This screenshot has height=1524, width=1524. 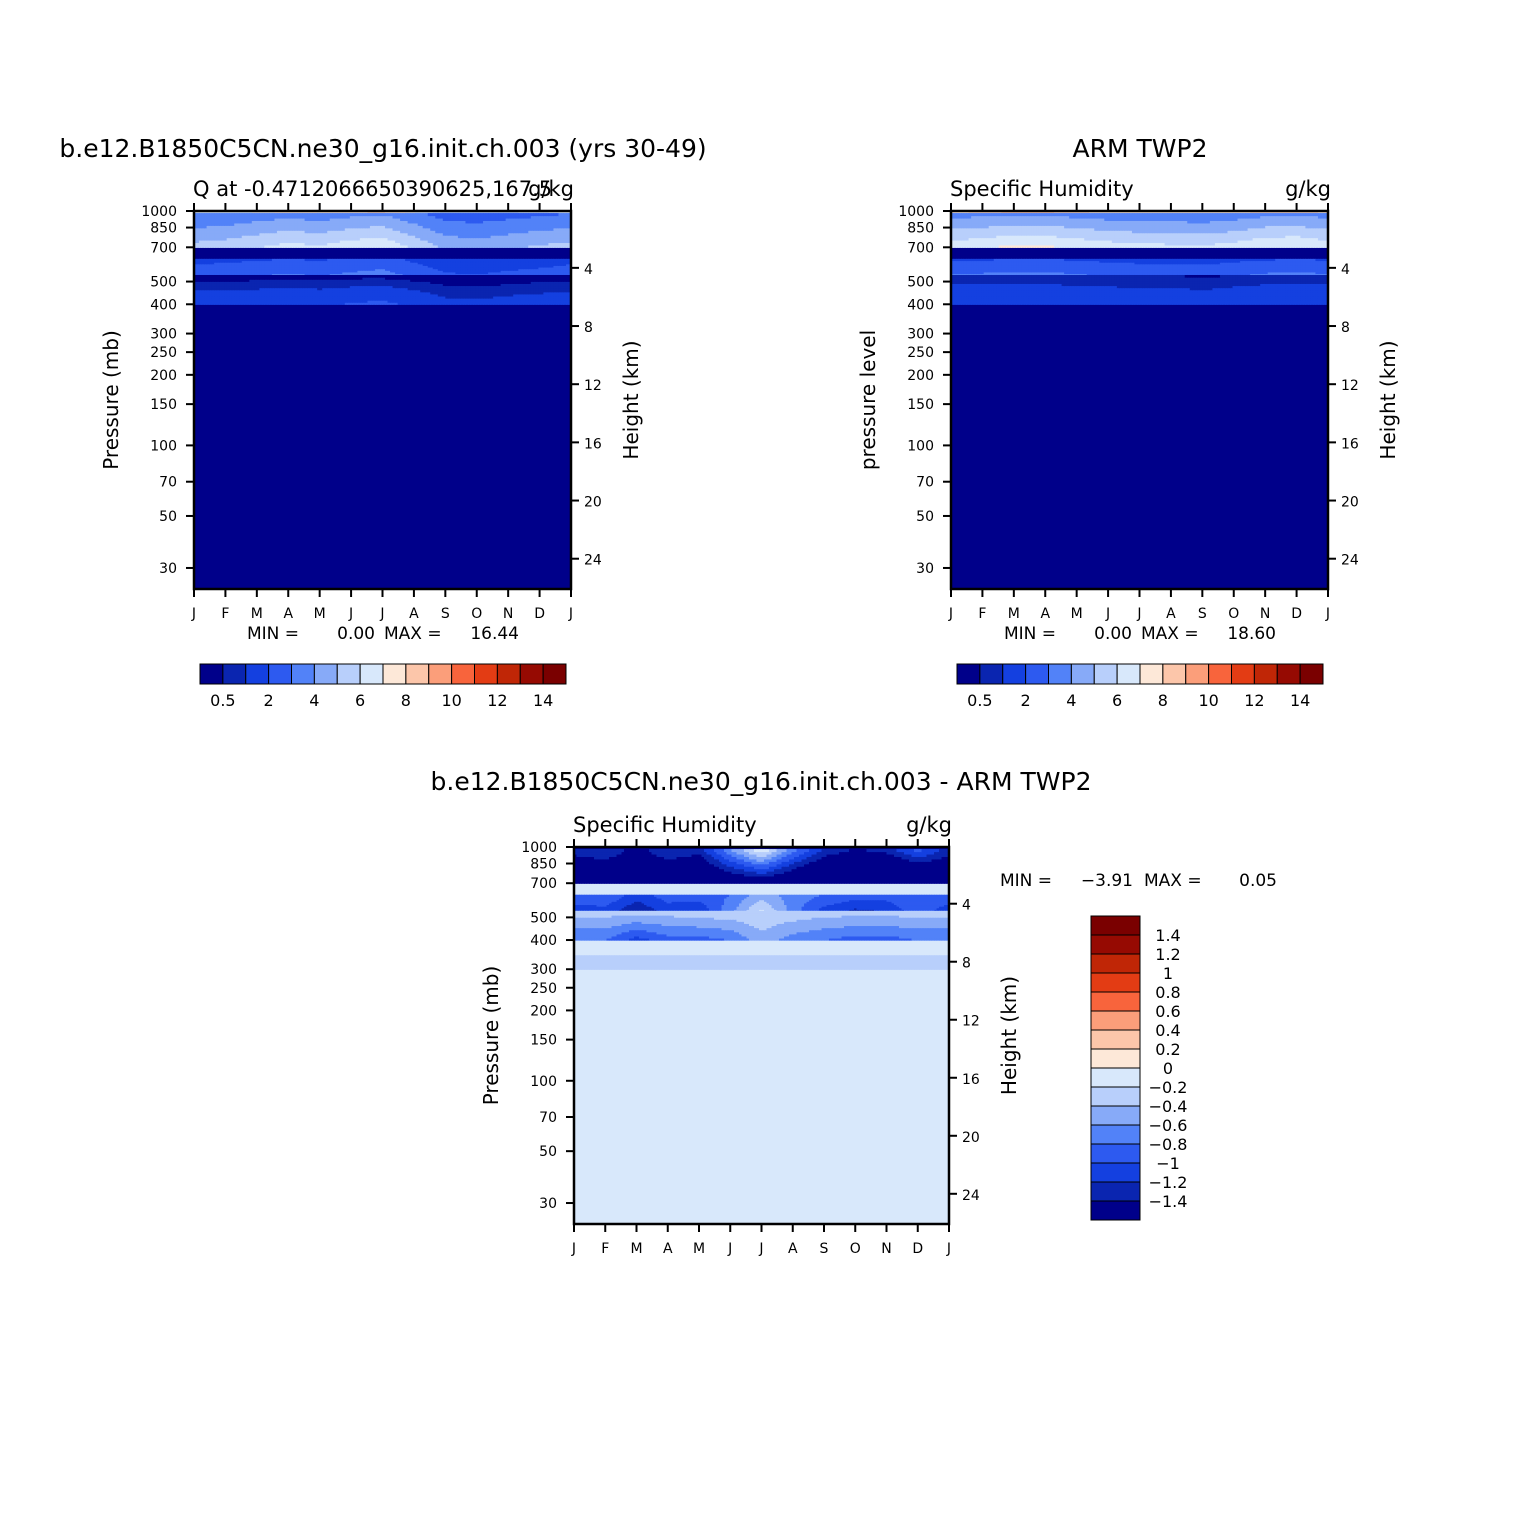 What do you see at coordinates (1168, 1201) in the screenshot?
I see `colorbar-label: −1.4` at bounding box center [1168, 1201].